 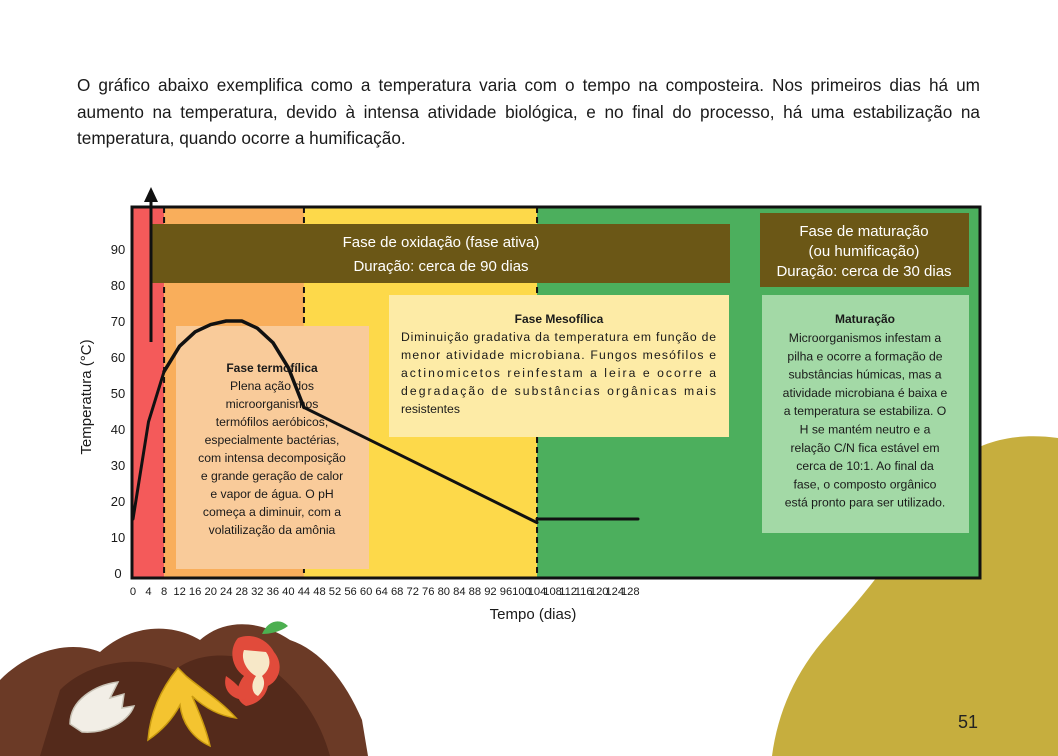 I want to click on y-tick-label: 90, so click(x=118, y=249).